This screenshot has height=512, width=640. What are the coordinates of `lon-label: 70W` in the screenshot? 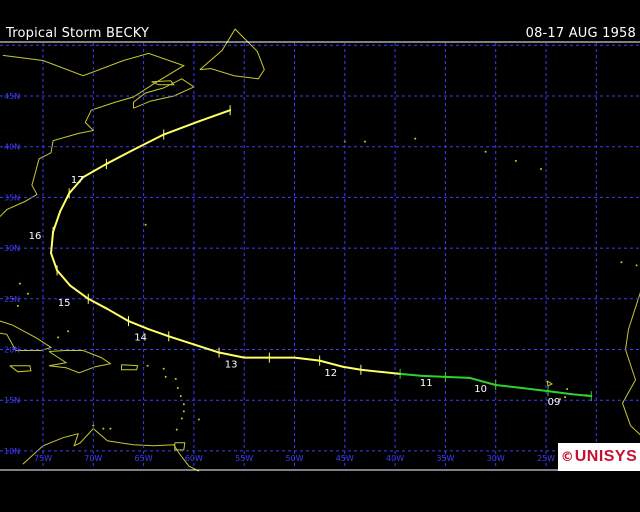 It's located at (93, 458).